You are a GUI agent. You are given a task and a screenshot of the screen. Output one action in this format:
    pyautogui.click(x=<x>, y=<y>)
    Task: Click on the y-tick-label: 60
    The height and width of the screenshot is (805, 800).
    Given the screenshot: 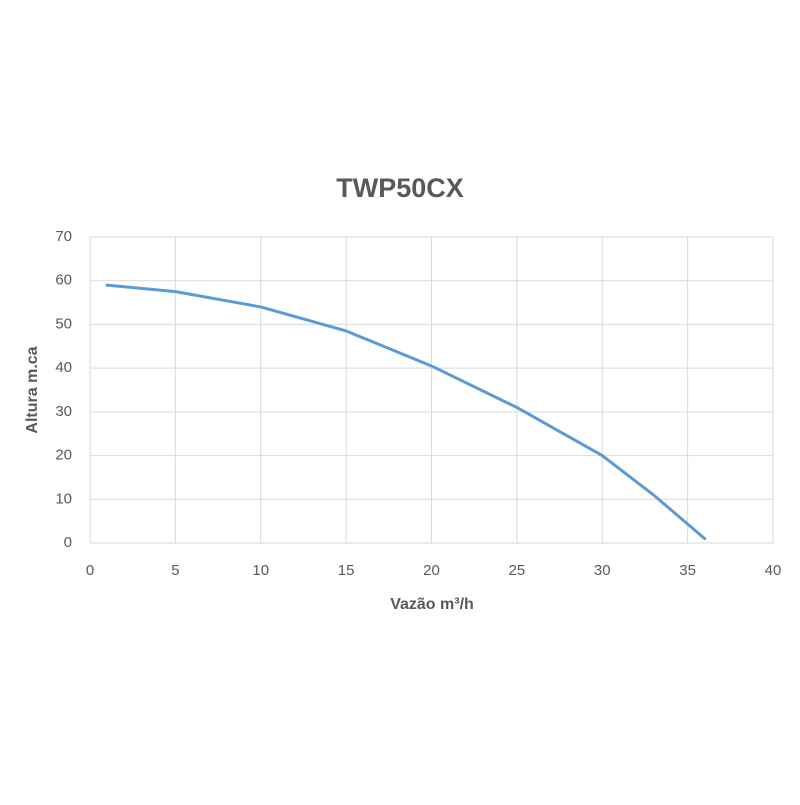 What is the action you would take?
    pyautogui.click(x=63, y=280)
    